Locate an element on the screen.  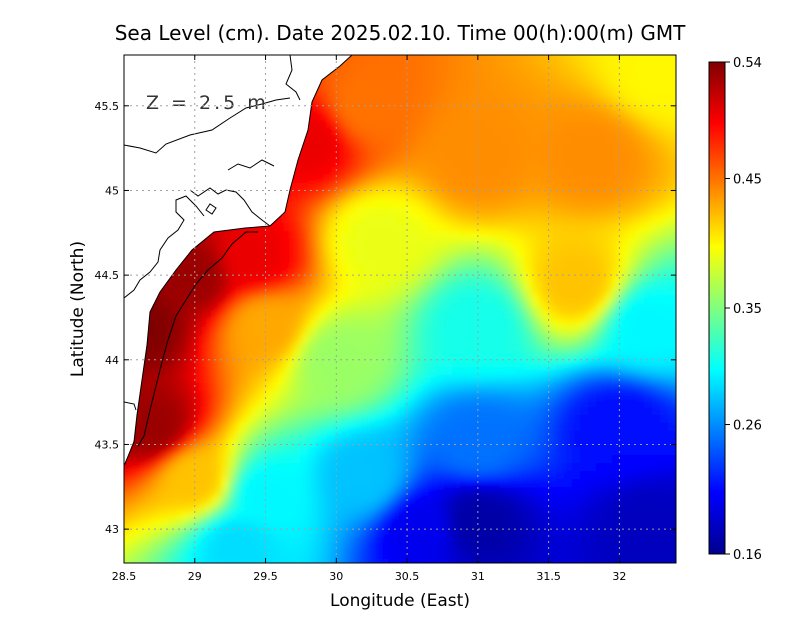
colorbar-tick-label: 0.35 is located at coordinates (747, 309).